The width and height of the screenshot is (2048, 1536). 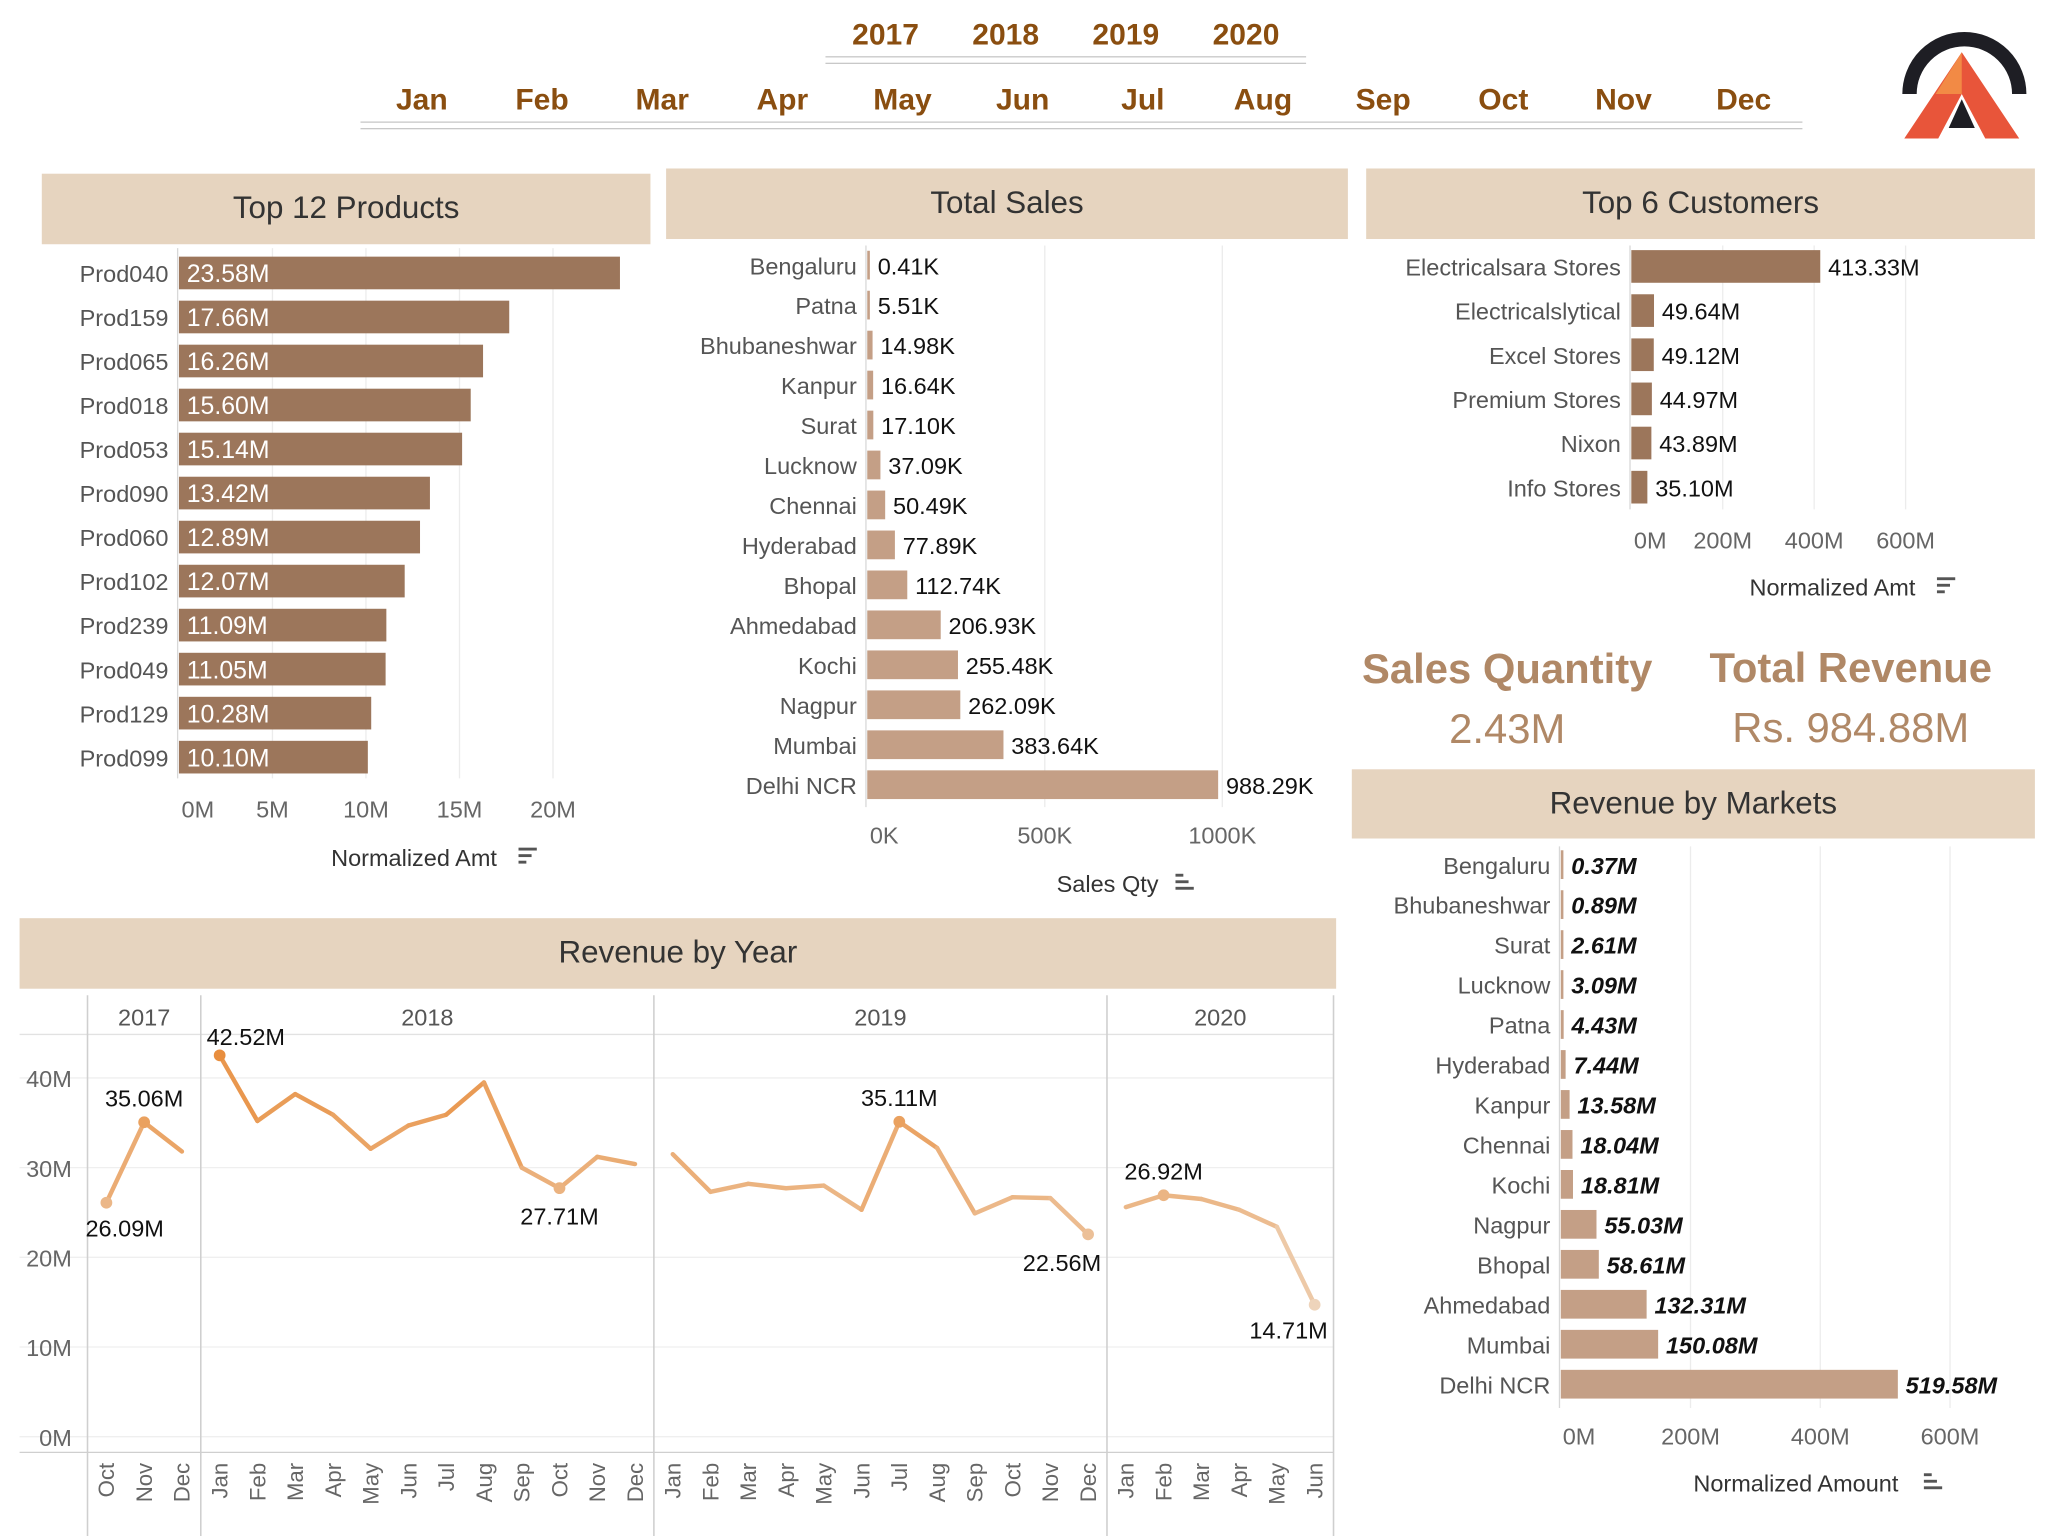 What do you see at coordinates (782, 99) in the screenshot?
I see `month-filter-apr: Apr` at bounding box center [782, 99].